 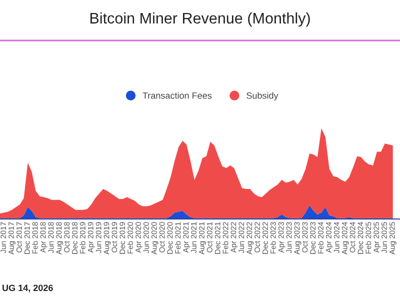 I want to click on legend-label: Transaction Fees, so click(x=177, y=95).